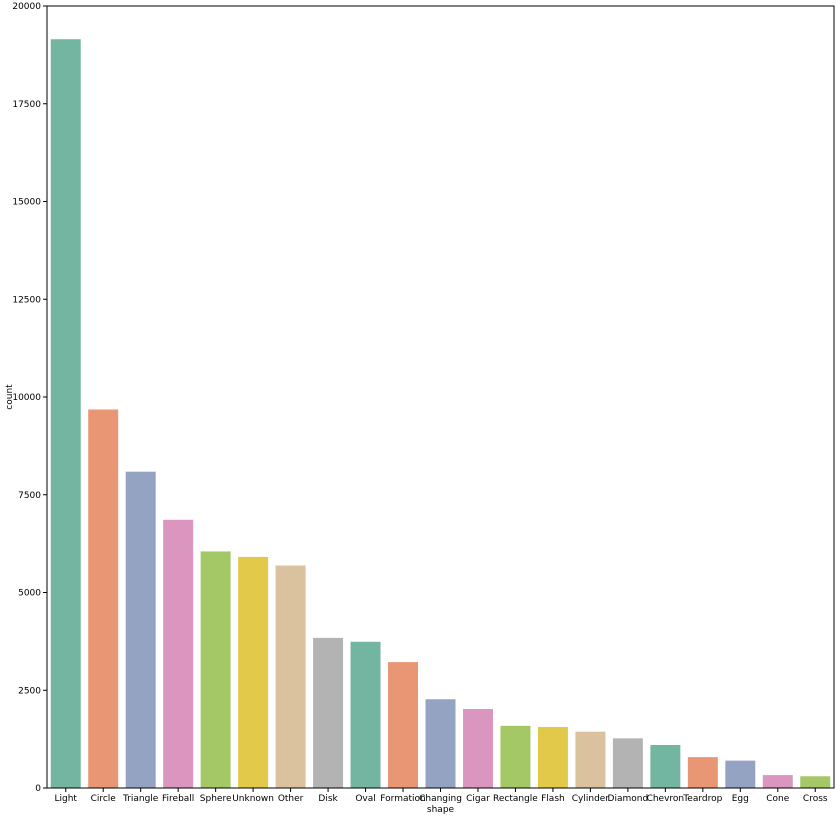 The height and width of the screenshot is (818, 840). I want to click on x-tick-label-cone: Cone, so click(777, 799).